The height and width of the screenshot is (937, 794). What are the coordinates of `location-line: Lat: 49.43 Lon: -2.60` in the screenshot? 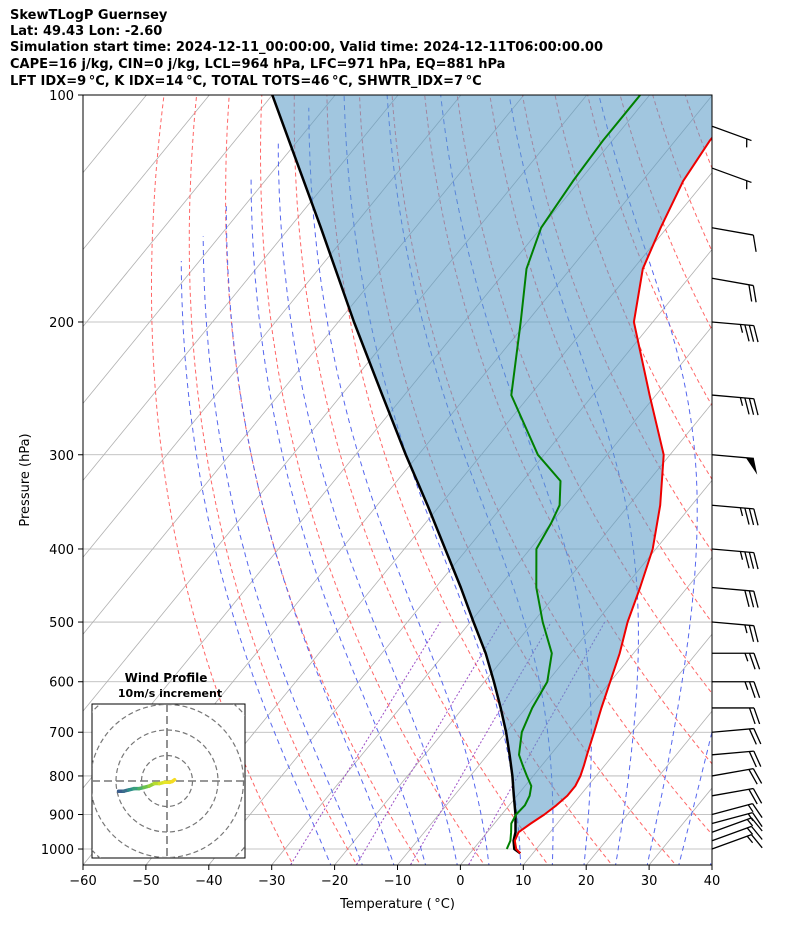 It's located at (86, 31).